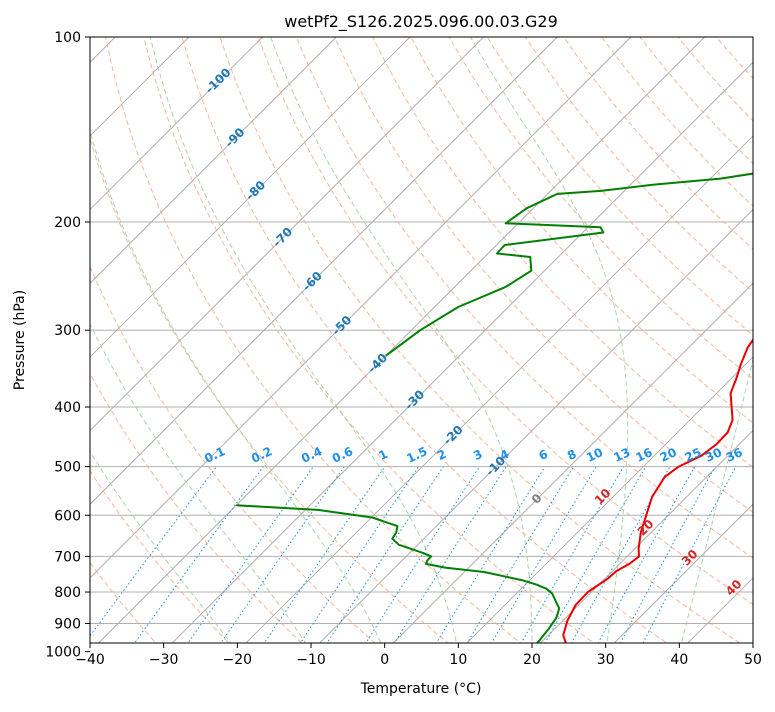 This screenshot has width=775, height=712. Describe the element at coordinates (20, 340) in the screenshot. I see `y-axis-label: Pressure (hPa)` at that location.